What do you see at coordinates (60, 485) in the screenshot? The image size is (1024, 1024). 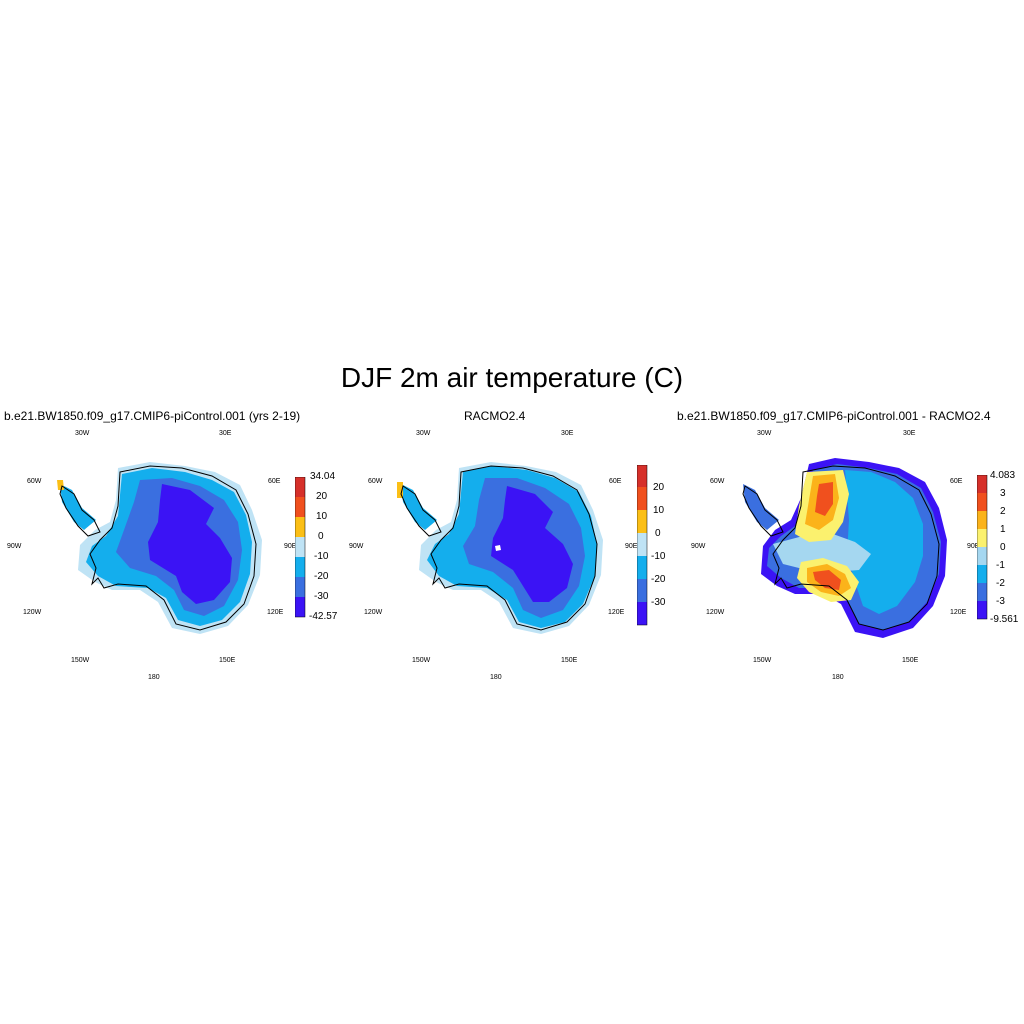 I see `field-peninsula-tip` at bounding box center [60, 485].